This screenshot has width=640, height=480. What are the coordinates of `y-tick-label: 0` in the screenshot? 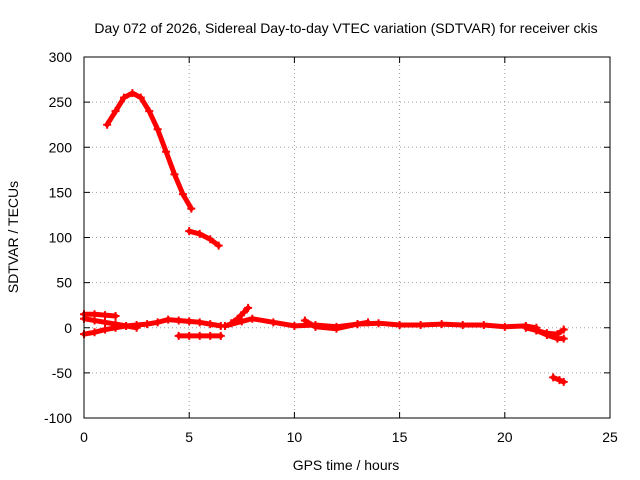 It's located at (68, 328).